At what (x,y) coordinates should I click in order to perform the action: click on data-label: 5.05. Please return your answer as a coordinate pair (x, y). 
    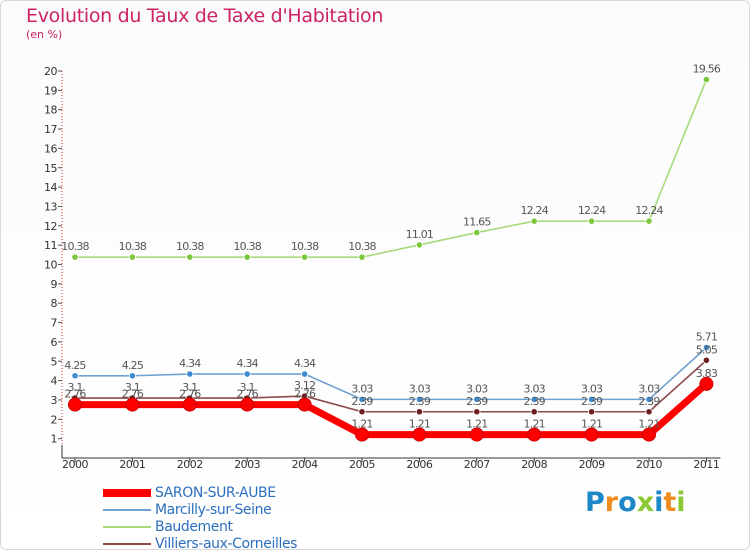
    Looking at the image, I should click on (707, 349).